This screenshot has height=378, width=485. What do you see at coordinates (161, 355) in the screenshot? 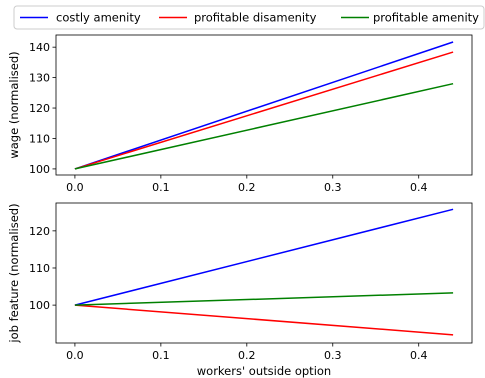
I see `job-feature-panel-x-tick-label: 0.1` at bounding box center [161, 355].